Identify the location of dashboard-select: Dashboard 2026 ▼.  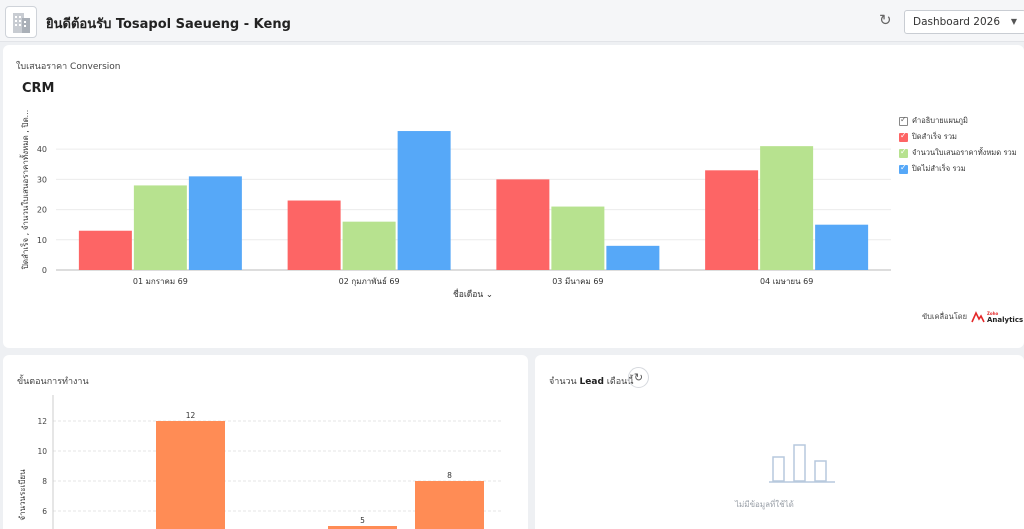
(964, 22).